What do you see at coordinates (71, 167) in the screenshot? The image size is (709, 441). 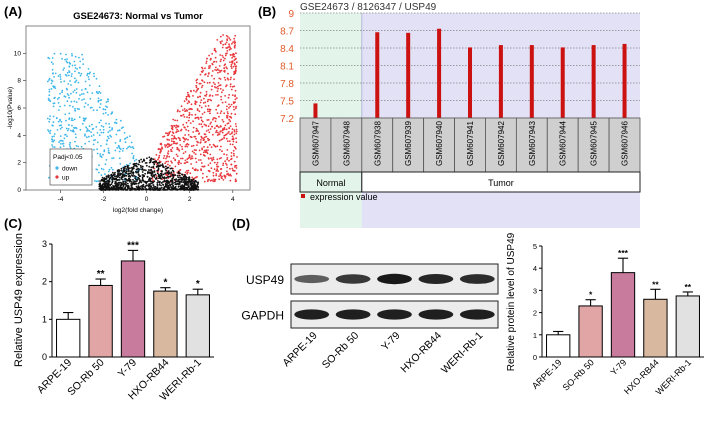 I see `volcano-legend: Padj<0.05 down up` at bounding box center [71, 167].